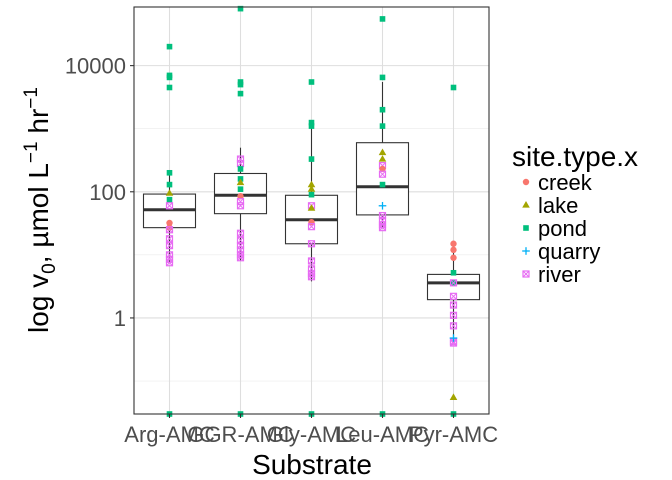 This screenshot has height=480, width=672. What do you see at coordinates (561, 251) in the screenshot?
I see `legend-item-quarry: quarry` at bounding box center [561, 251].